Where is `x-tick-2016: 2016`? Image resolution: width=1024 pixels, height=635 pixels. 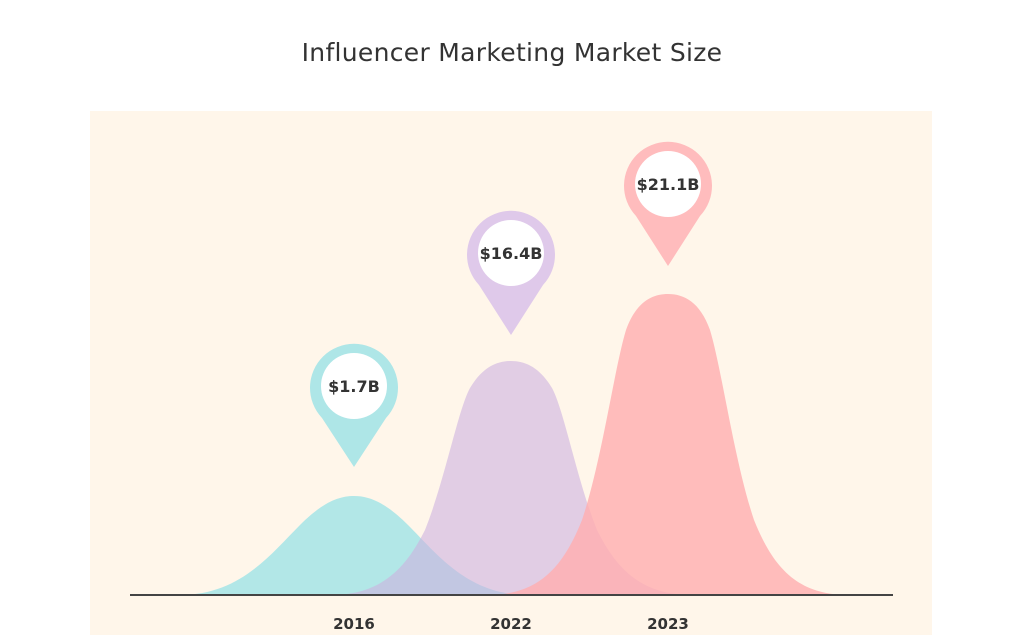
x-tick-2016: 2016 is located at coordinates (354, 624).